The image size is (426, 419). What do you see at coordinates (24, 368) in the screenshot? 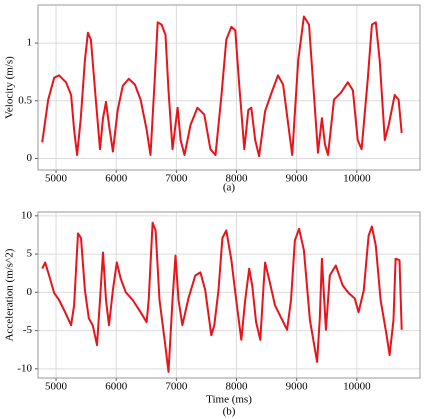
I see `y-tick-label: -10` at bounding box center [24, 368].